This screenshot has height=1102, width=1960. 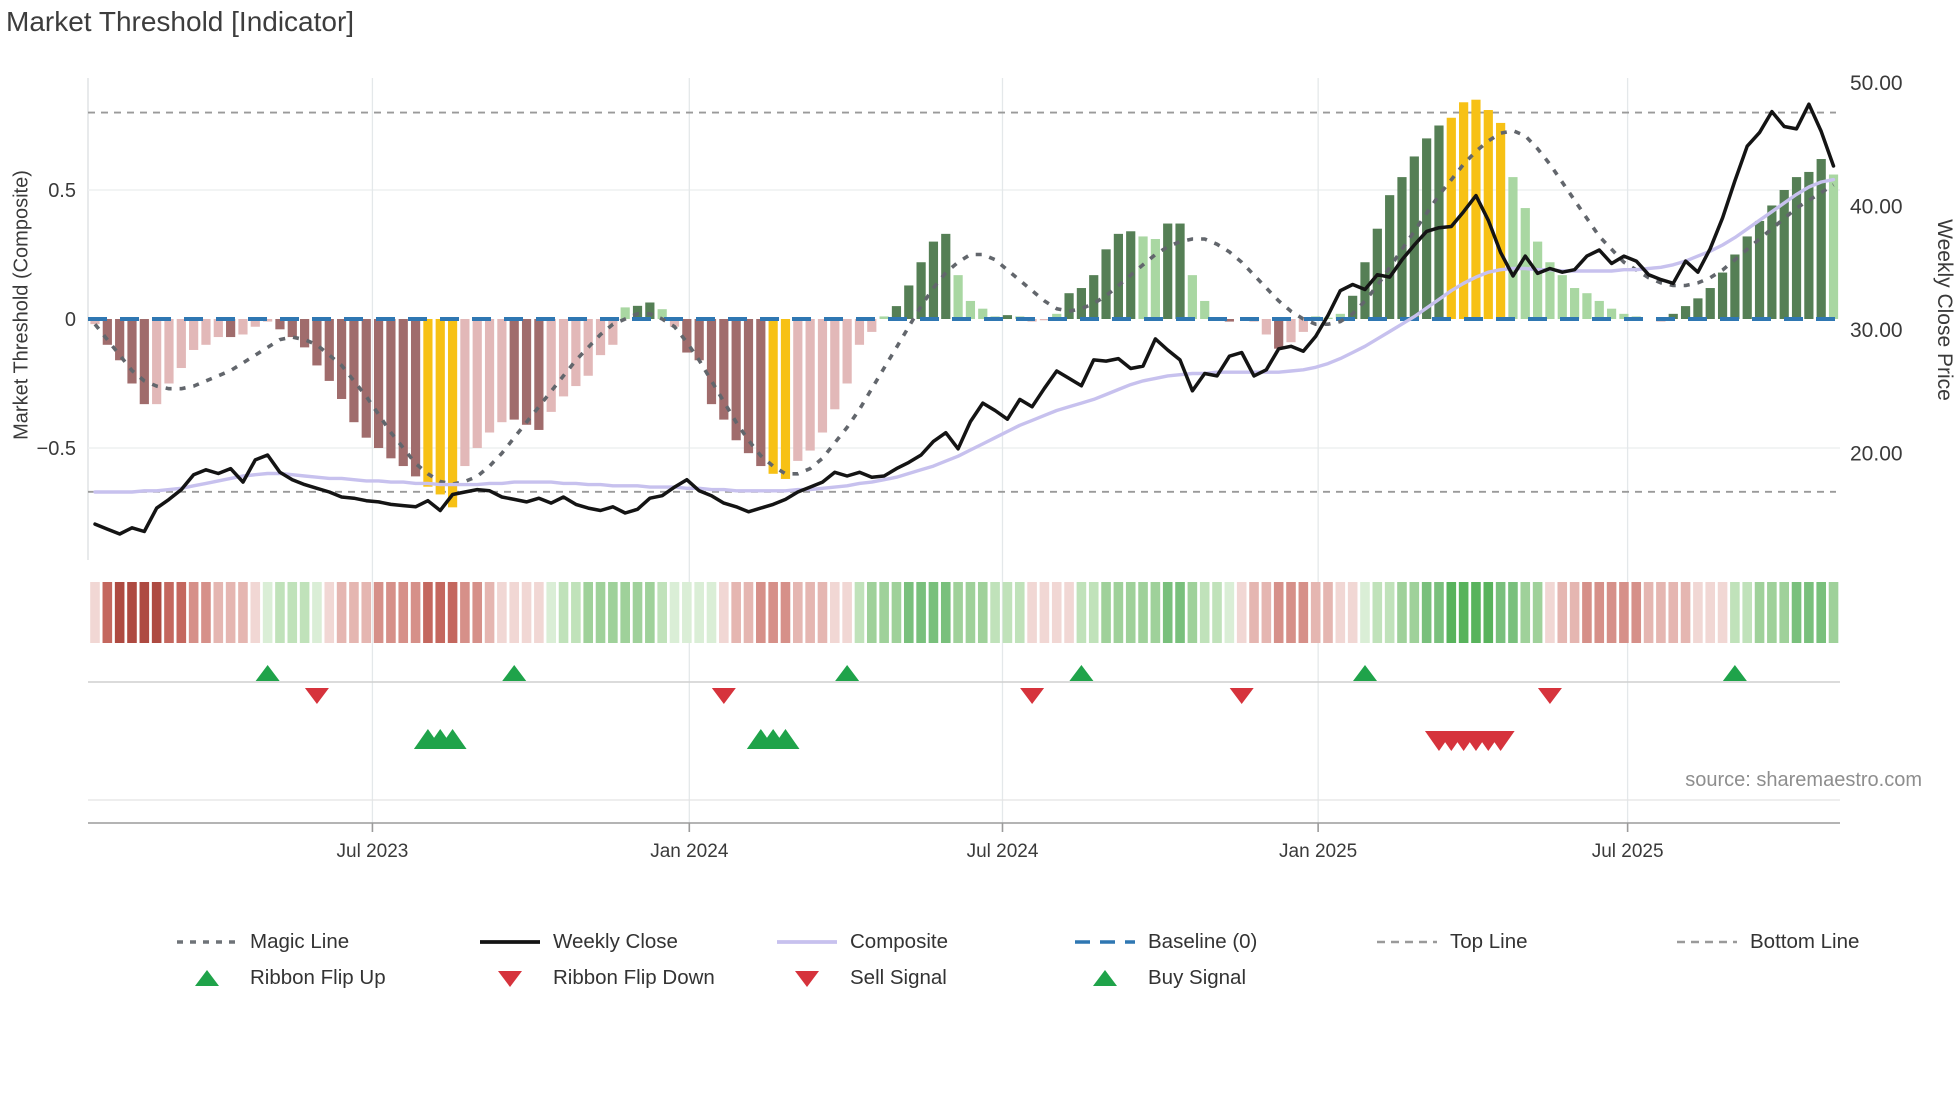 What do you see at coordinates (1203, 941) in the screenshot?
I see `legend-label: Baseline (0)` at bounding box center [1203, 941].